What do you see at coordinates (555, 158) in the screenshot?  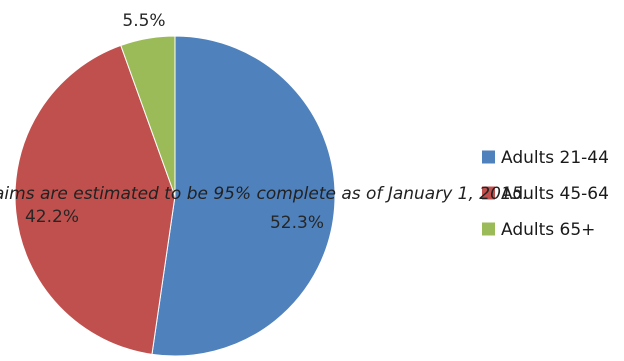 I see `legend-label-1: Adults 21-44` at bounding box center [555, 158].